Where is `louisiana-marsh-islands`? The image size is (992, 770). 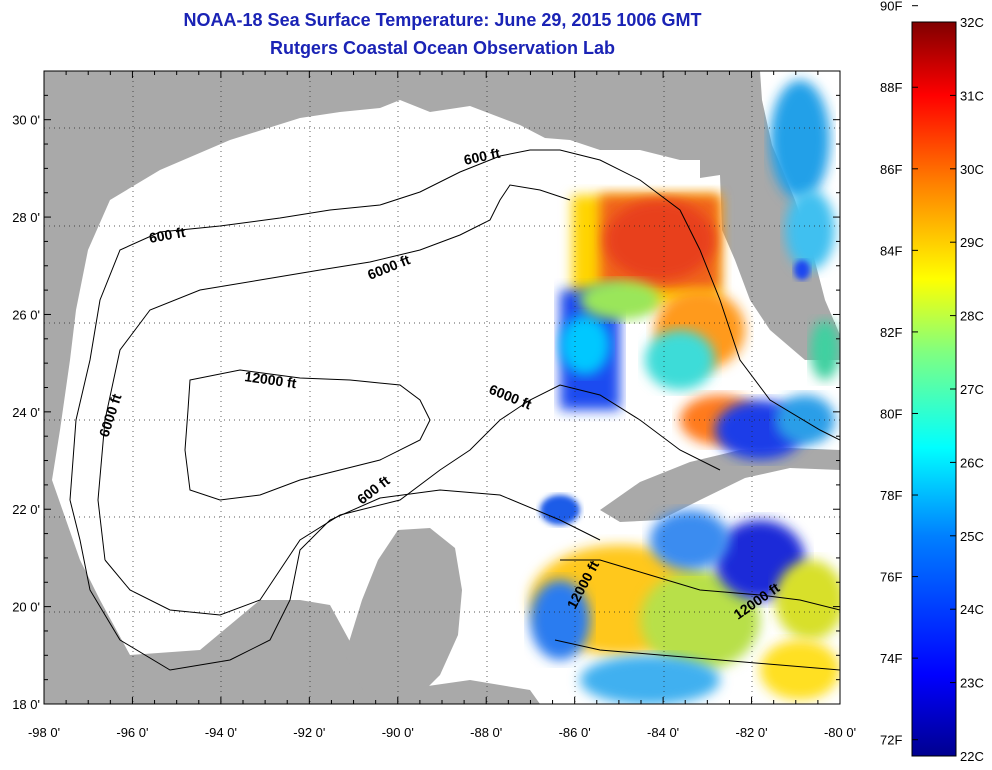
louisiana-marsh-islands is located at coordinates (400, 138).